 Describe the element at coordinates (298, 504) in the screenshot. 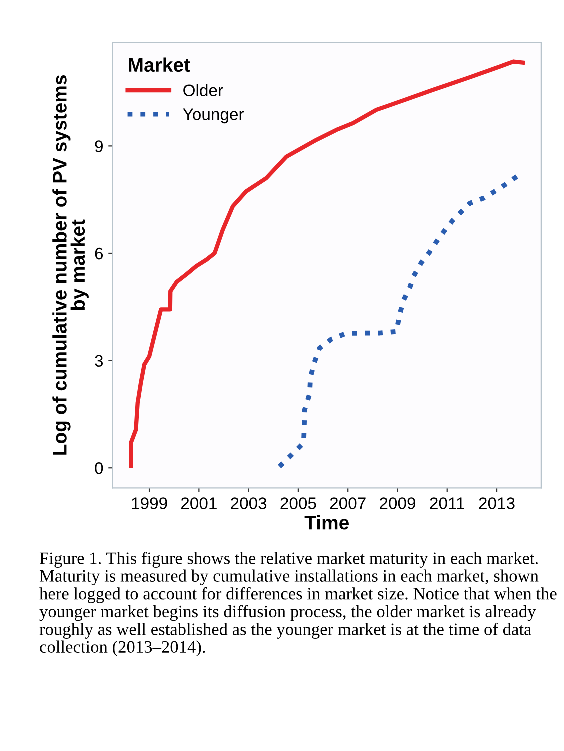

I see `x-tick-label: 2005` at that location.